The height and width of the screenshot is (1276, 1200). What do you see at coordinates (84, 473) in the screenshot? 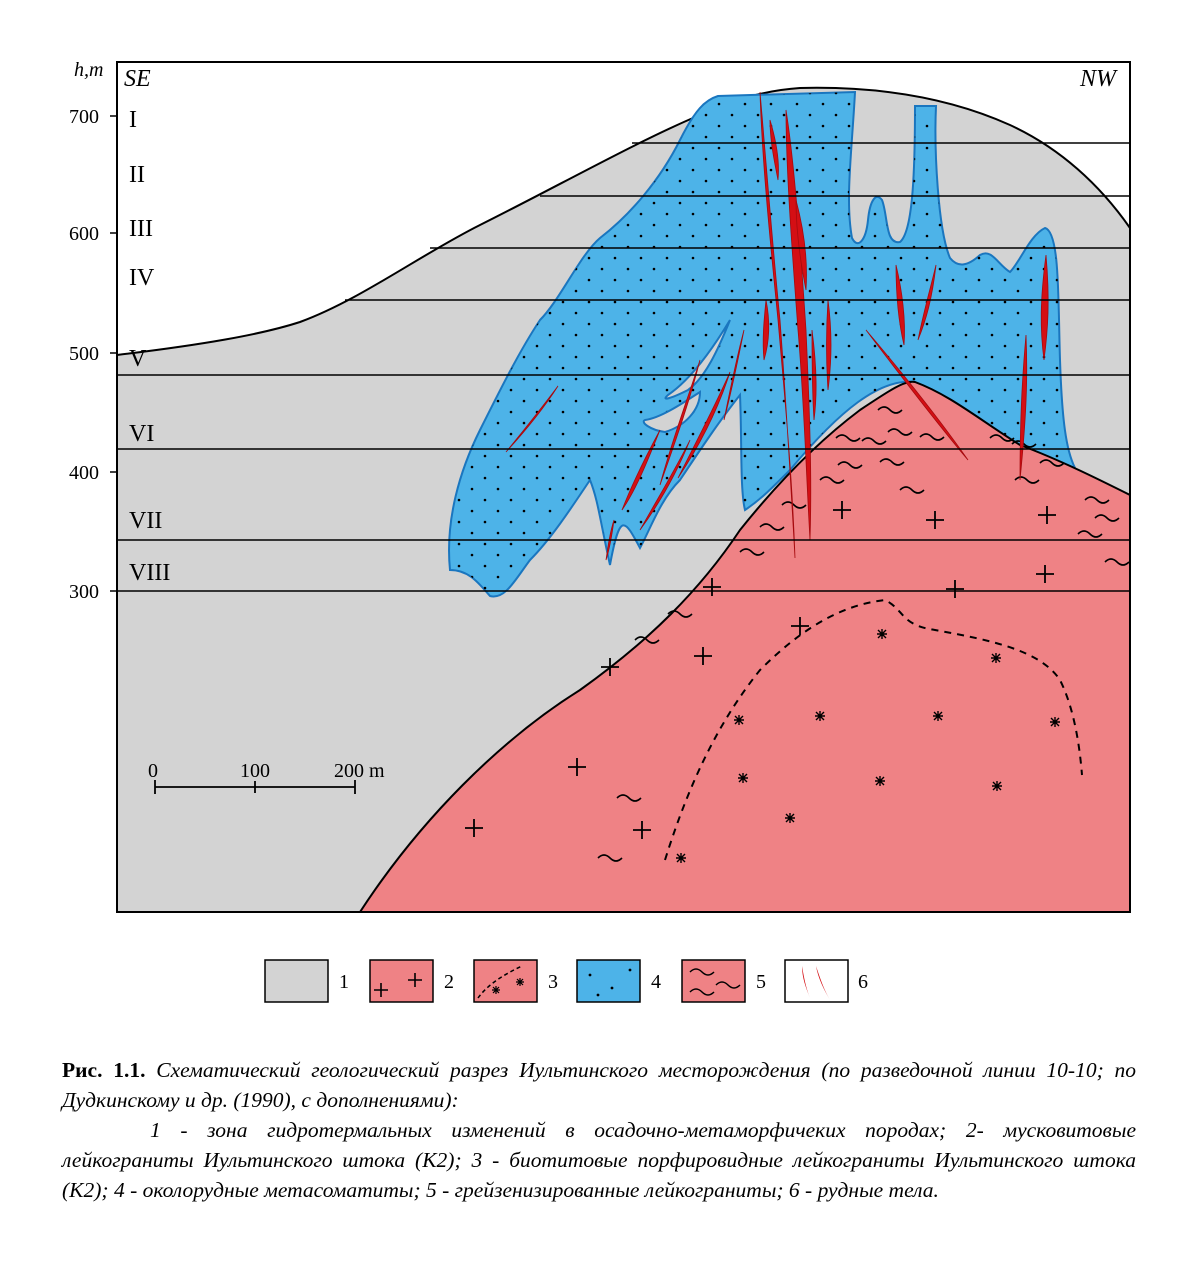
I see `y-tick-label: 400` at bounding box center [84, 473].